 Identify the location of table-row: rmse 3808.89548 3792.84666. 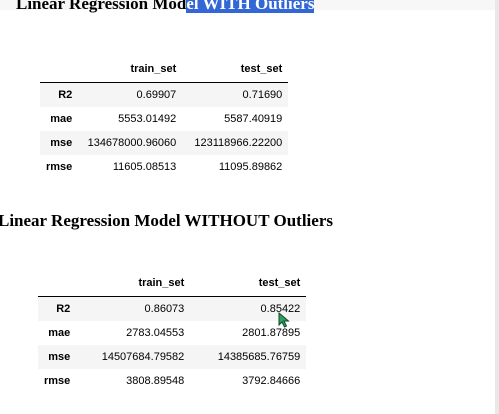
(172, 381).